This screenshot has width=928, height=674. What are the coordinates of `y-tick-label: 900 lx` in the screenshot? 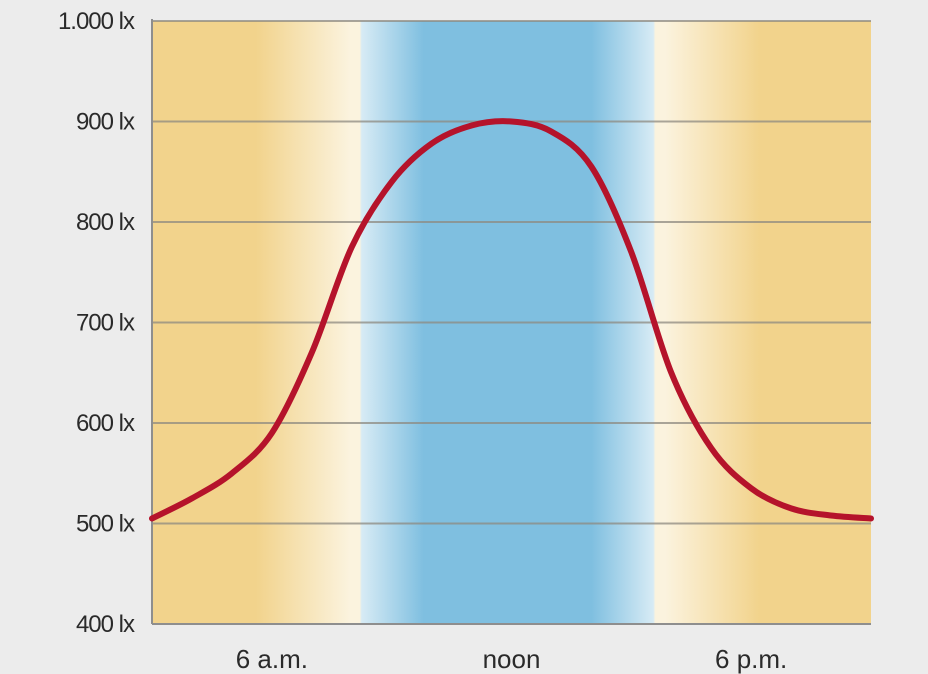 It's located at (105, 122).